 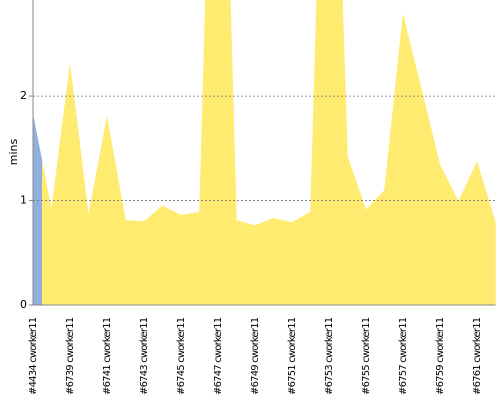 What do you see at coordinates (366, 356) in the screenshot?
I see `x-tick-label: #6755 cworker11` at bounding box center [366, 356].